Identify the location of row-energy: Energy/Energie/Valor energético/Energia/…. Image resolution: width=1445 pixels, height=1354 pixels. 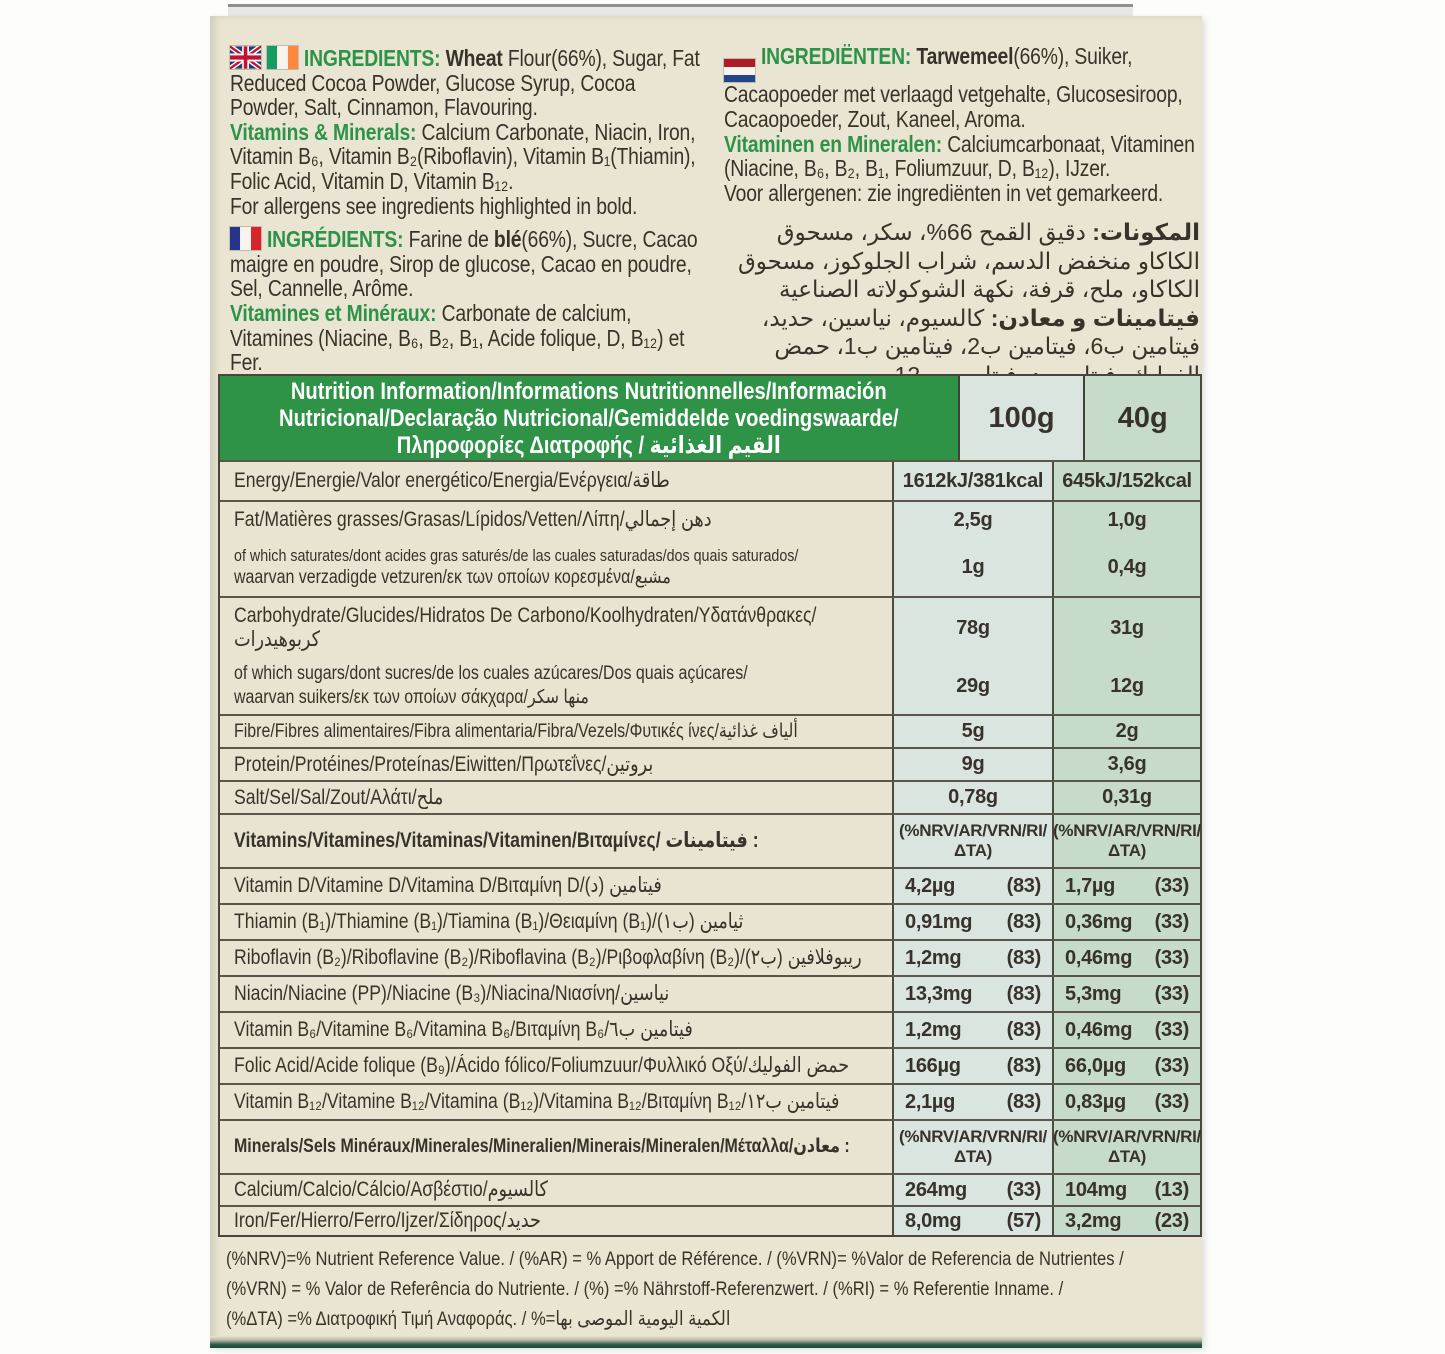
(710, 480).